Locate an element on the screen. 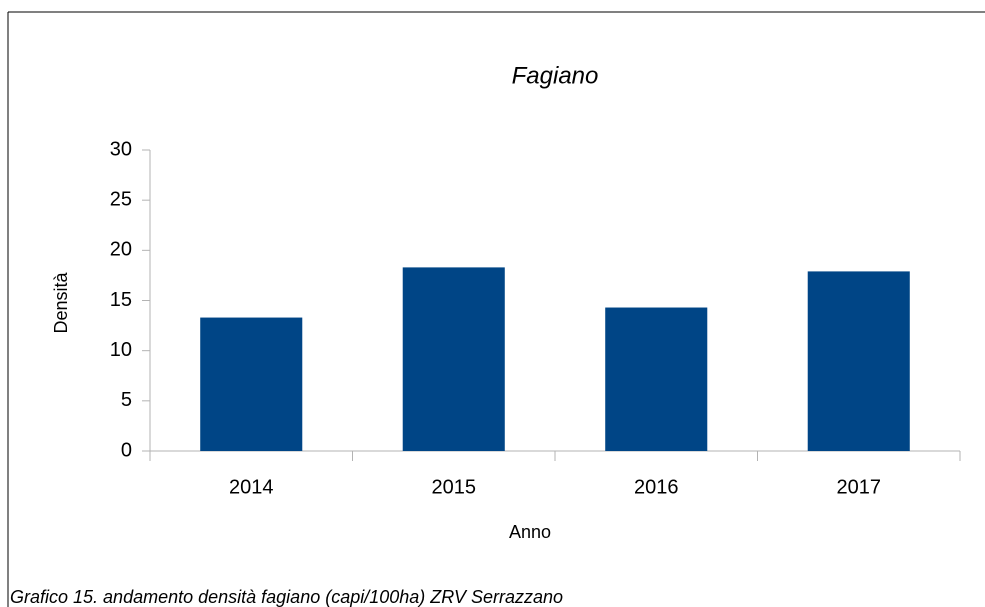  x-tick-label: 2016 is located at coordinates (656, 487).